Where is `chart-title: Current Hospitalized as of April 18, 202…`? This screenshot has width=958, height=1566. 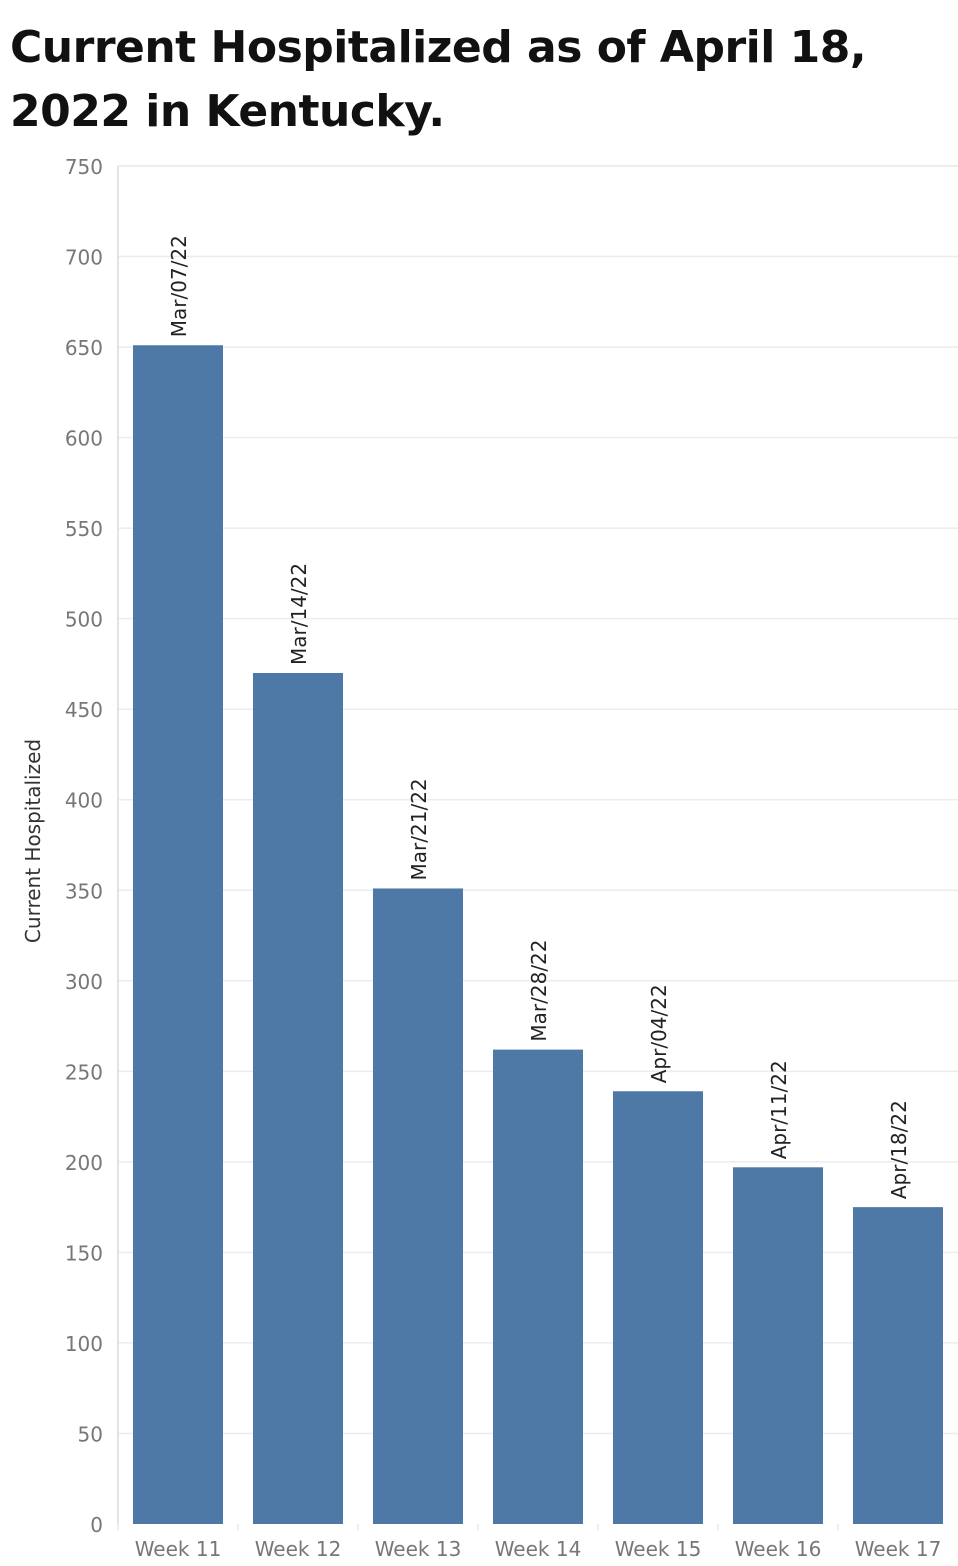
chart-title: Current Hospitalized as of April 18, 202… is located at coordinates (438, 79).